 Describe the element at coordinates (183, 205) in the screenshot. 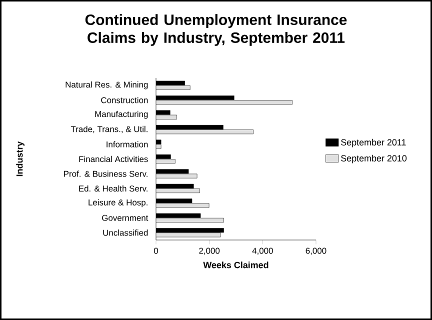

I see `bar` at that location.